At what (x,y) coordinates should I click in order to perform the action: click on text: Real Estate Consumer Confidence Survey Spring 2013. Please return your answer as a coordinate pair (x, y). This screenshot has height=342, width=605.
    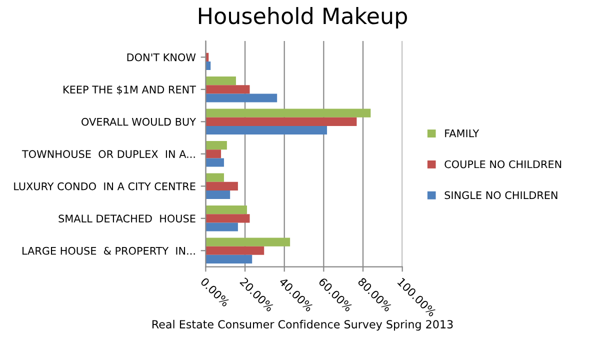
    Looking at the image, I should click on (302, 325).